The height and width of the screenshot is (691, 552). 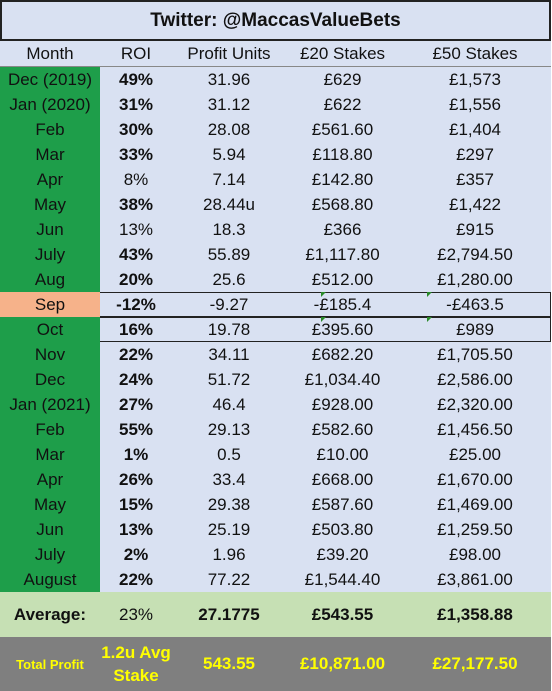 I want to click on table-row: Jun 13% 18.3 £366 £915, so click(x=275, y=229).